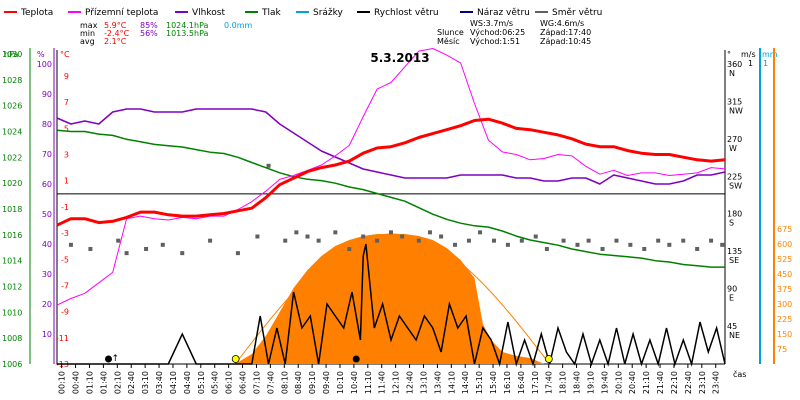 The height and width of the screenshot is (400, 800). Describe the element at coordinates (115, 25) in the screenshot. I see `stats-temp: 5.9°C` at that location.